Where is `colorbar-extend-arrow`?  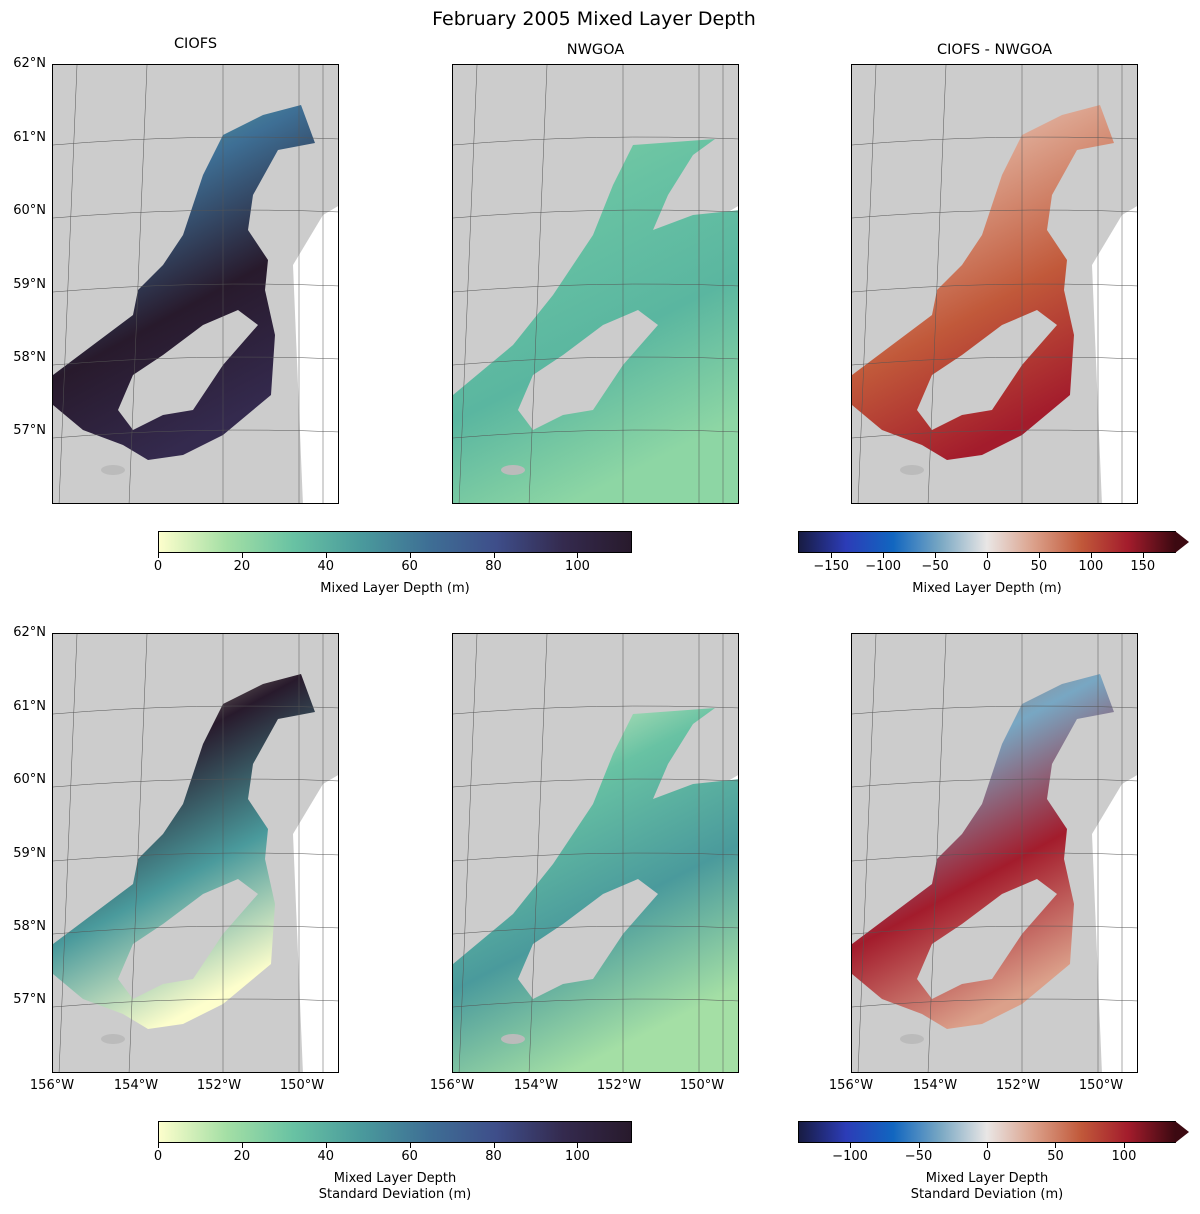 colorbar-extend-arrow is located at coordinates (1182, 1132).